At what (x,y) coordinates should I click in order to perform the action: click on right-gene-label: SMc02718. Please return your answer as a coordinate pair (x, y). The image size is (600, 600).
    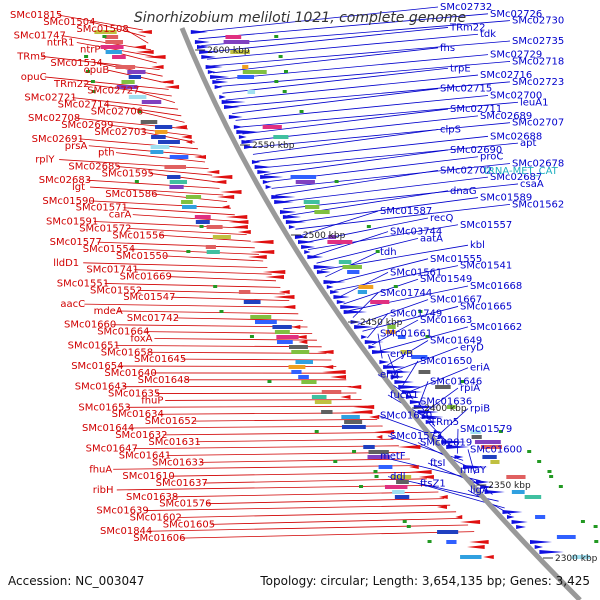
    Looking at the image, I should click on (538, 61).